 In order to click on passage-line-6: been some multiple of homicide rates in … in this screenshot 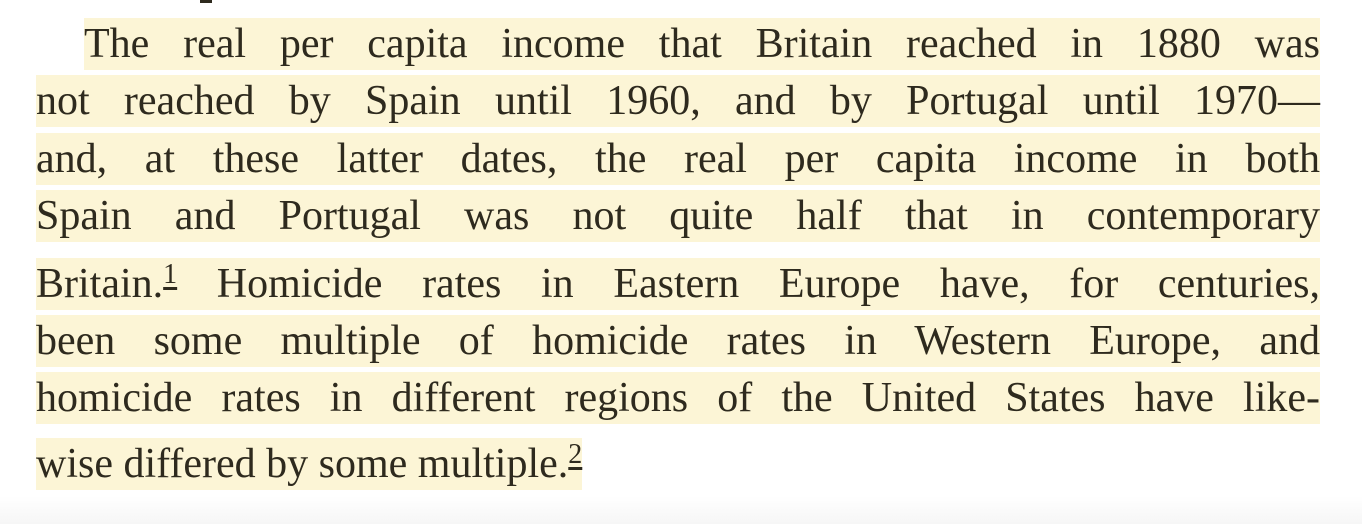, I will do `click(678, 341)`.